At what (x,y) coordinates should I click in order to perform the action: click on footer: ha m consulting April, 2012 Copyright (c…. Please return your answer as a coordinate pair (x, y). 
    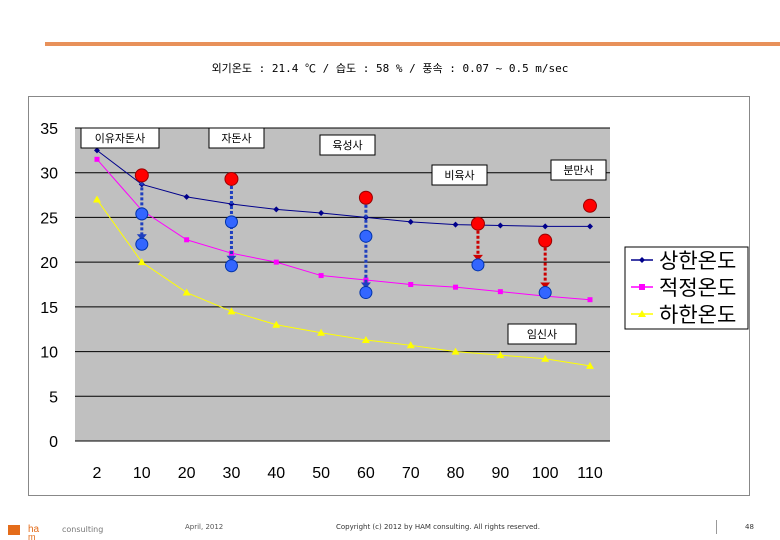
    Looking at the image, I should click on (390, 528).